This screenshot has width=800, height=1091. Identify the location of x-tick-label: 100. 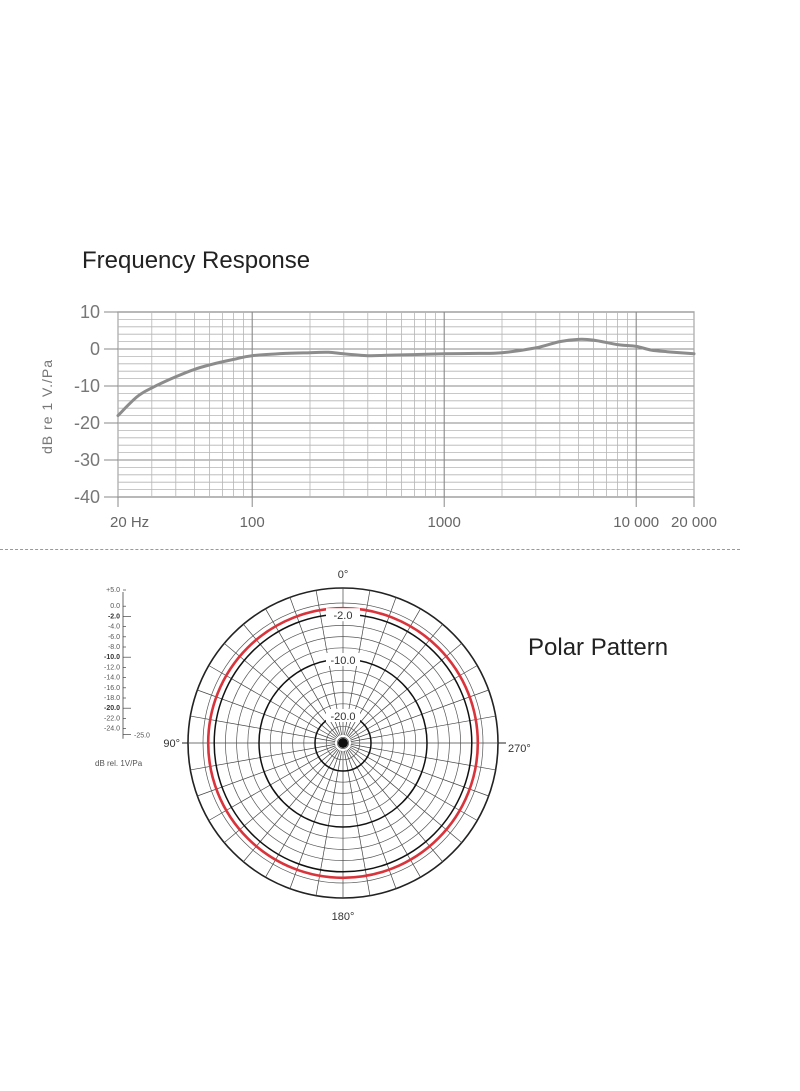
(252, 522).